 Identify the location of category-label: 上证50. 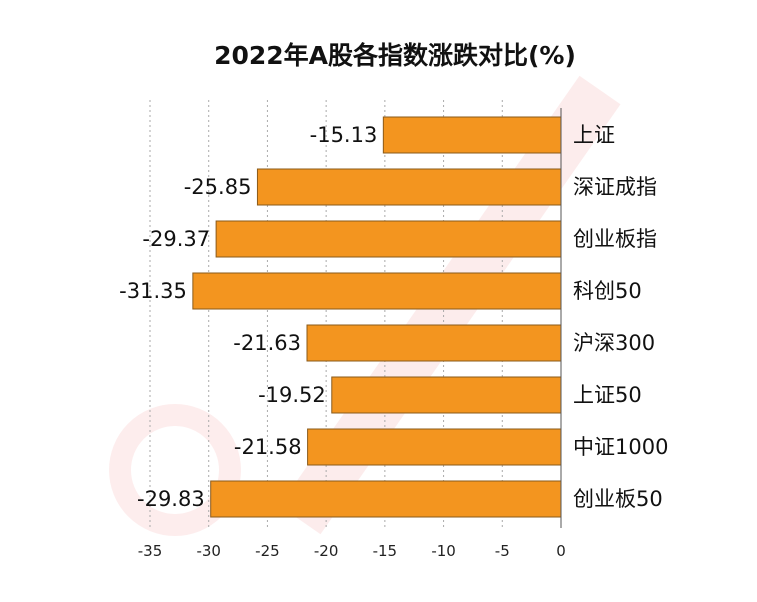
(607, 395).